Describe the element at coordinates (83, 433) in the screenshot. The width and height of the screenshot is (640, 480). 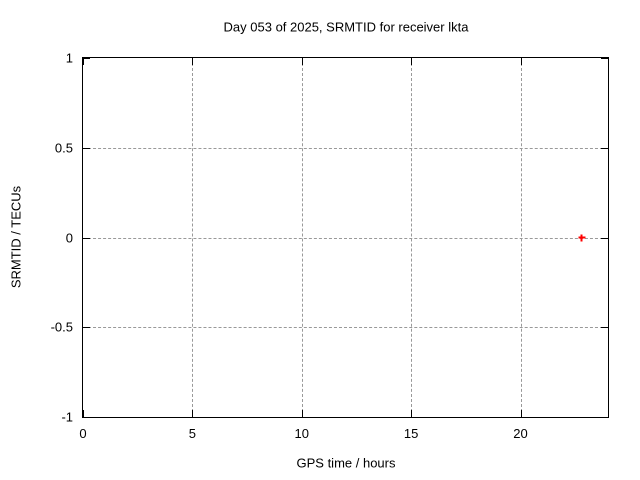
I see `x-tick-label: 0` at that location.